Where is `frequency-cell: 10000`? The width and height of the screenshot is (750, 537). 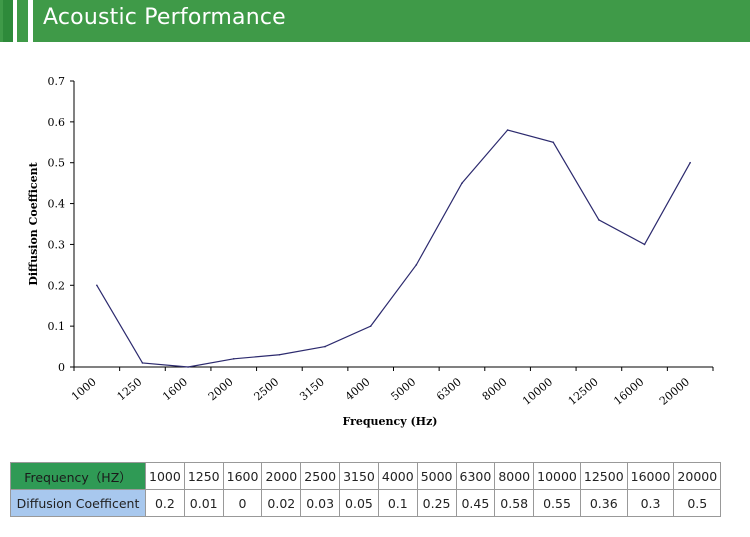 frequency-cell: 10000 is located at coordinates (557, 476).